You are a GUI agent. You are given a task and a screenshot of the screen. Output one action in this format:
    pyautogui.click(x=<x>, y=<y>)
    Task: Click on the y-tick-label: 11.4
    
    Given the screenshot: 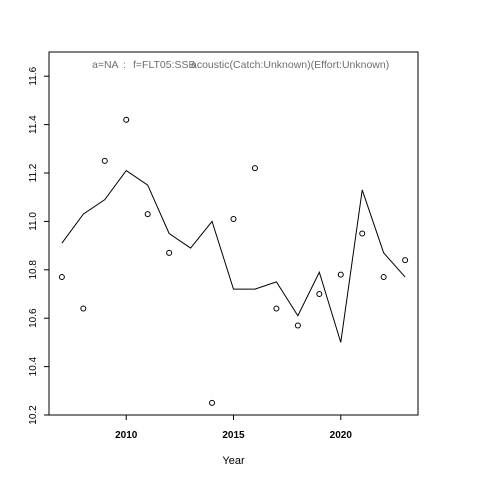 What is the action you would take?
    pyautogui.click(x=33, y=124)
    